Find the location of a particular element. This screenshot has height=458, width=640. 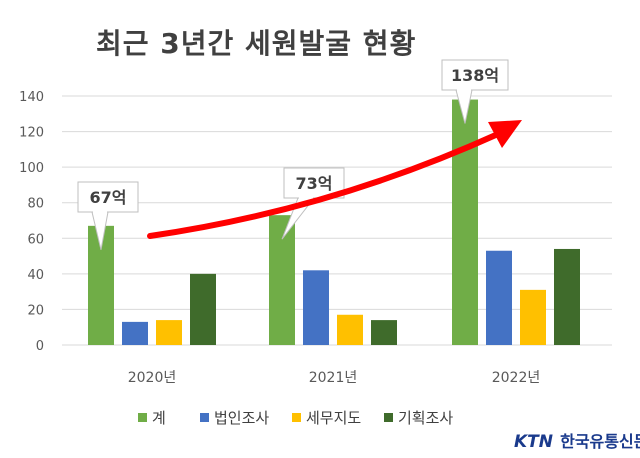

legend-item: 법인조사 is located at coordinates (234, 418).